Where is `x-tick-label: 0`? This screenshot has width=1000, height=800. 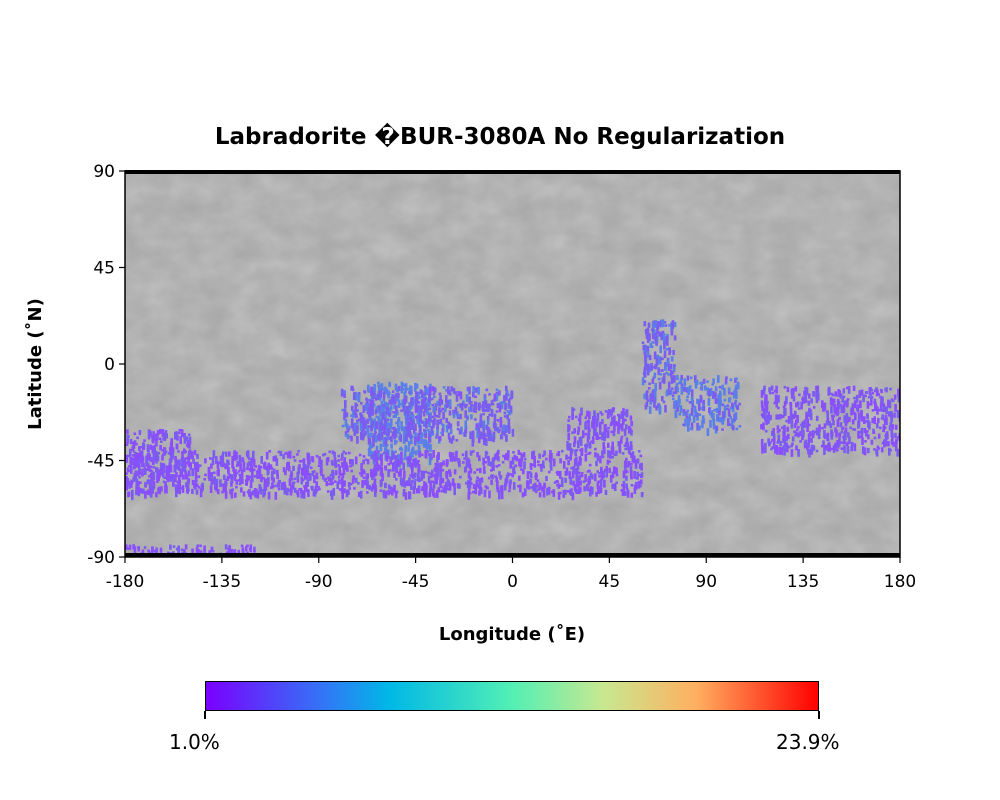 x-tick-label: 0 is located at coordinates (512, 582).